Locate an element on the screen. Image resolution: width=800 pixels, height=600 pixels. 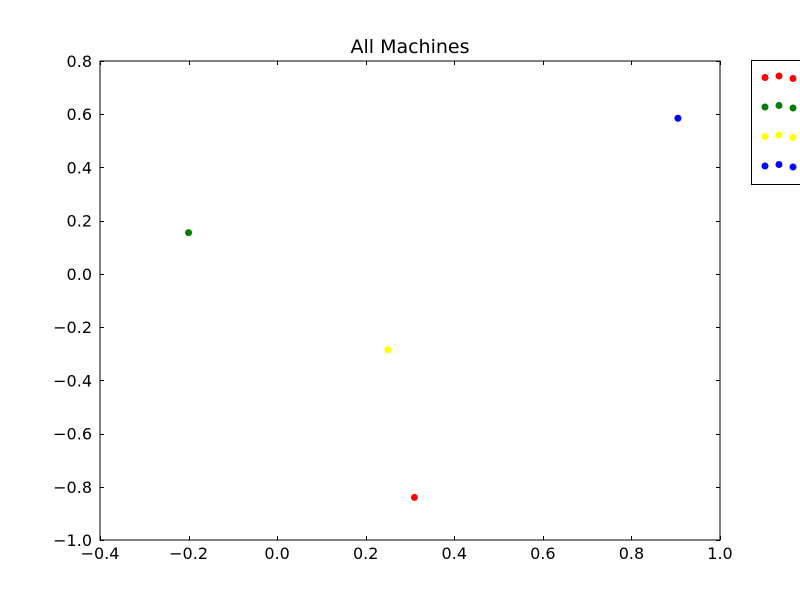
y-tick-label: 0.2 is located at coordinates (79, 221).